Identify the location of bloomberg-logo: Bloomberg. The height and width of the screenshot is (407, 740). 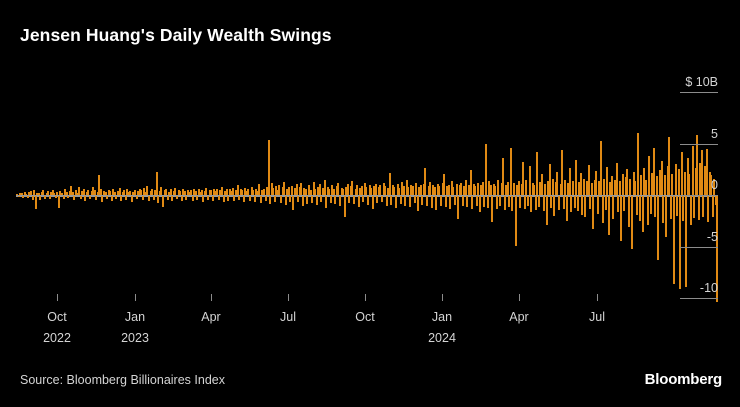
(683, 379).